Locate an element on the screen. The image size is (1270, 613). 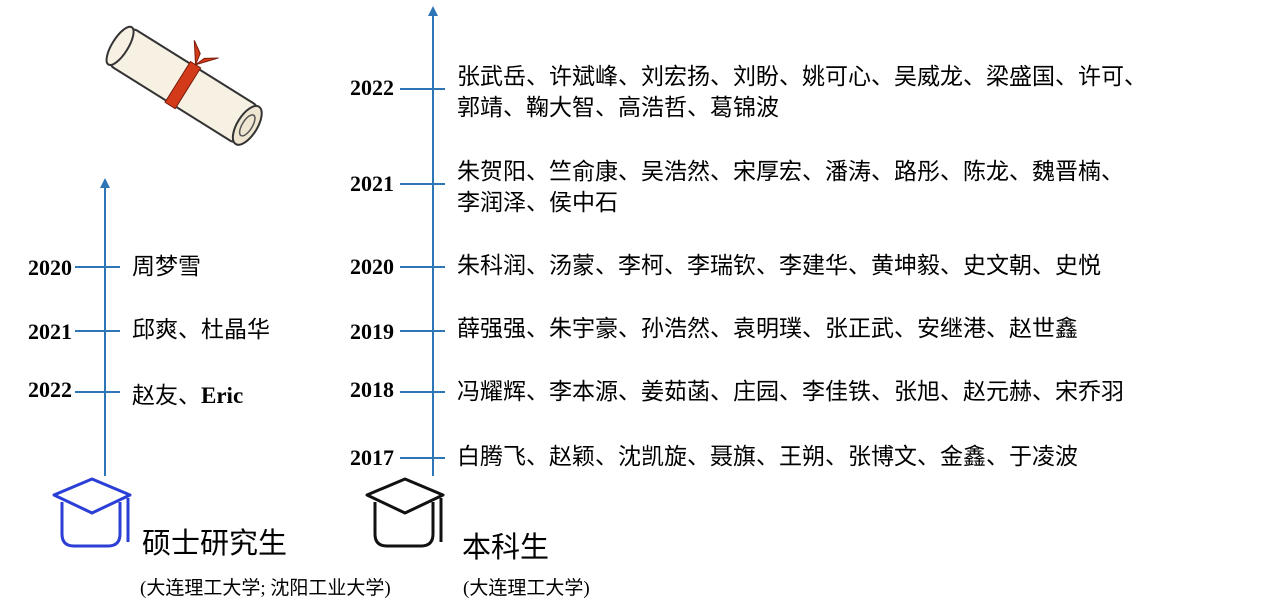
student-names: 周梦雪 is located at coordinates (166, 267).